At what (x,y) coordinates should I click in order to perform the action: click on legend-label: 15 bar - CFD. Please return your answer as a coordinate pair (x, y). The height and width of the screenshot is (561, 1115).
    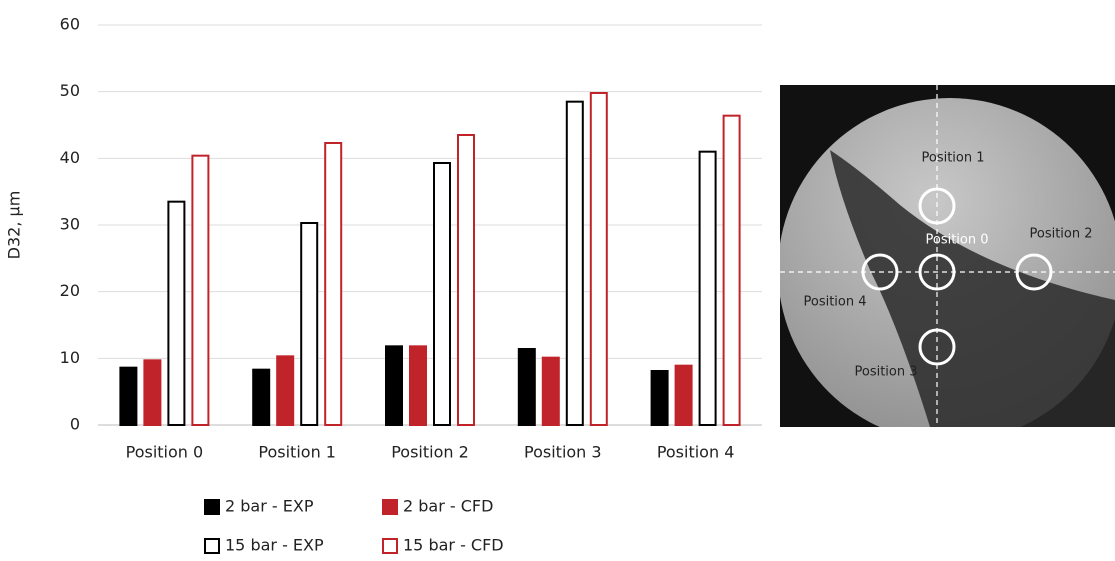
    Looking at the image, I should click on (453, 545).